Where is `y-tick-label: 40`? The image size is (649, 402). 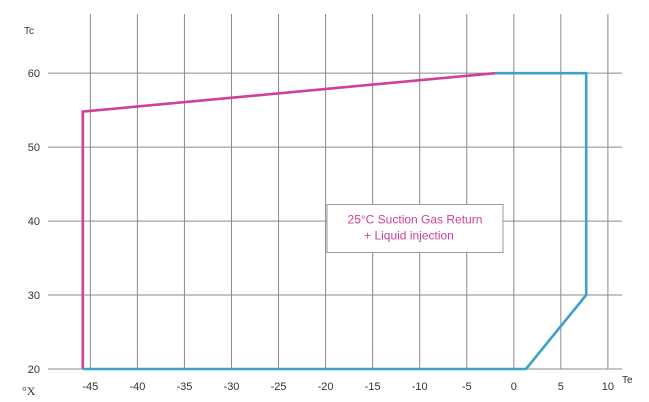
y-tick-label: 40 is located at coordinates (34, 222).